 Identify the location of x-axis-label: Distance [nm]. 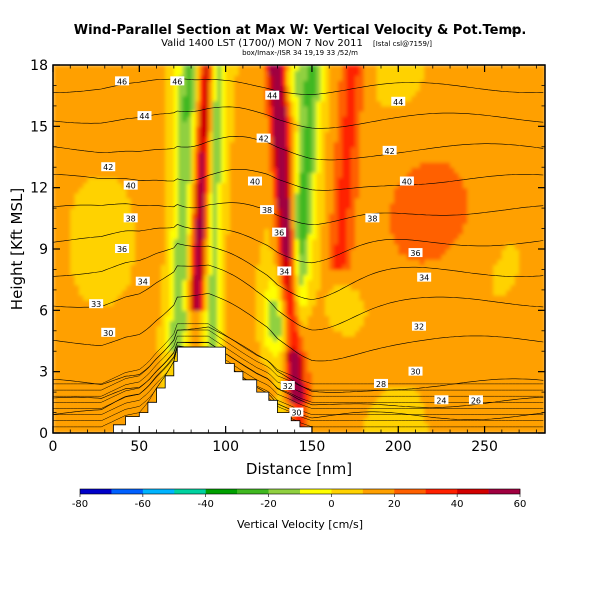
(299, 469).